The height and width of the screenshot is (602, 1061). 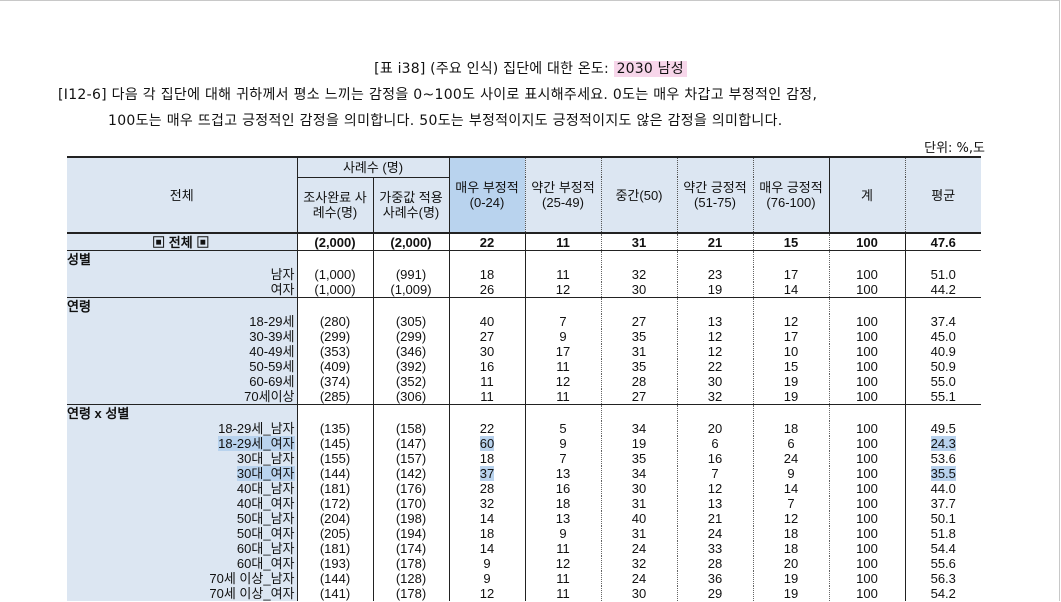 I want to click on data-row-completed-cases: (135), so click(x=334, y=428).